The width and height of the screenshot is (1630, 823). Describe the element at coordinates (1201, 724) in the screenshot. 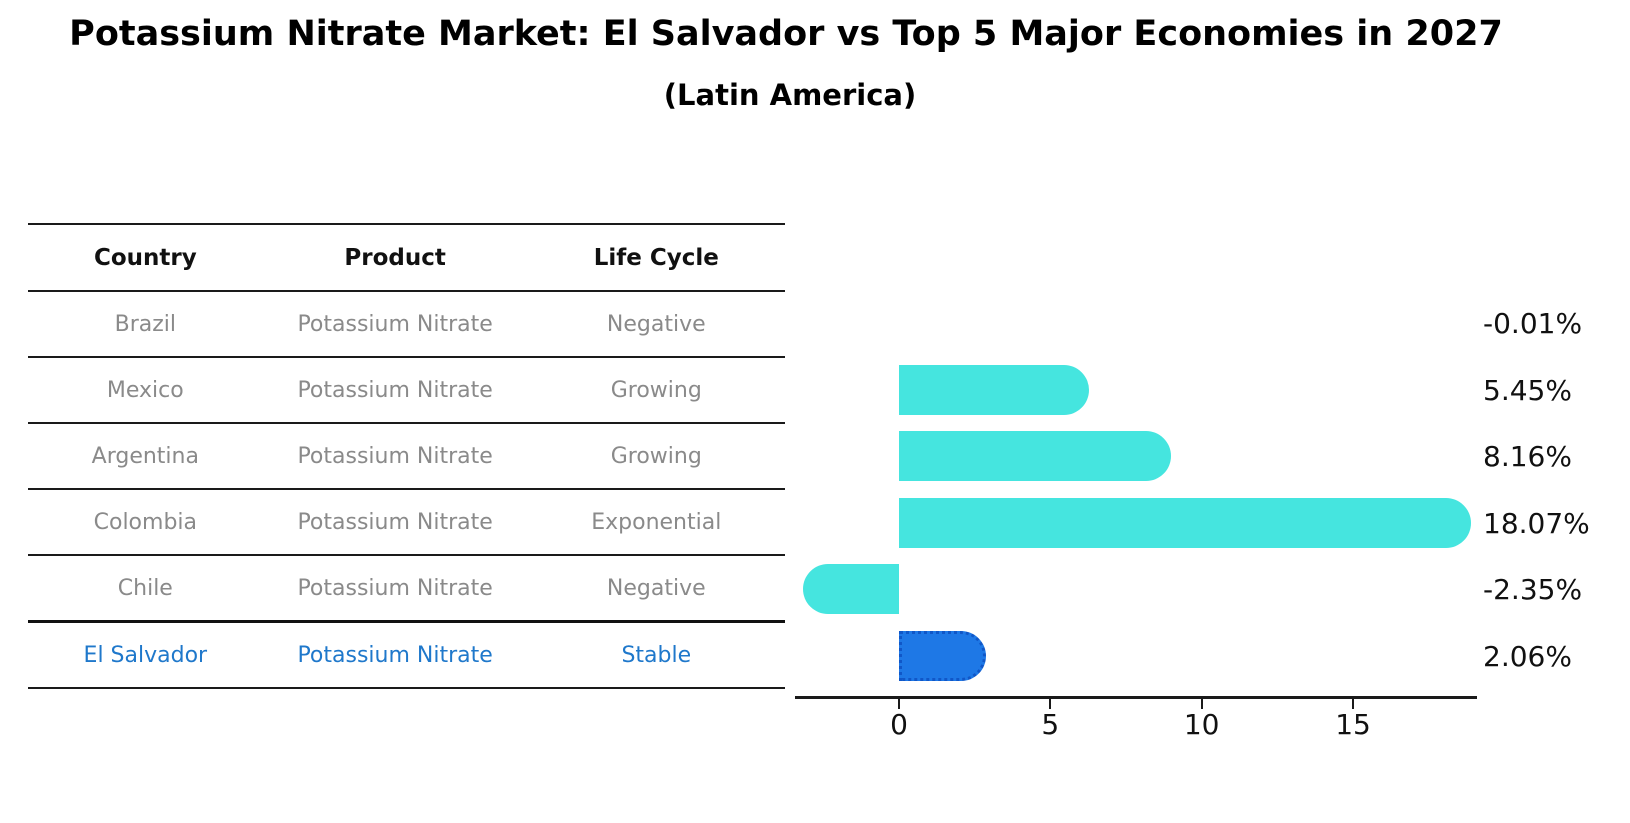

I see `x-axis-tick-label: 10` at that location.